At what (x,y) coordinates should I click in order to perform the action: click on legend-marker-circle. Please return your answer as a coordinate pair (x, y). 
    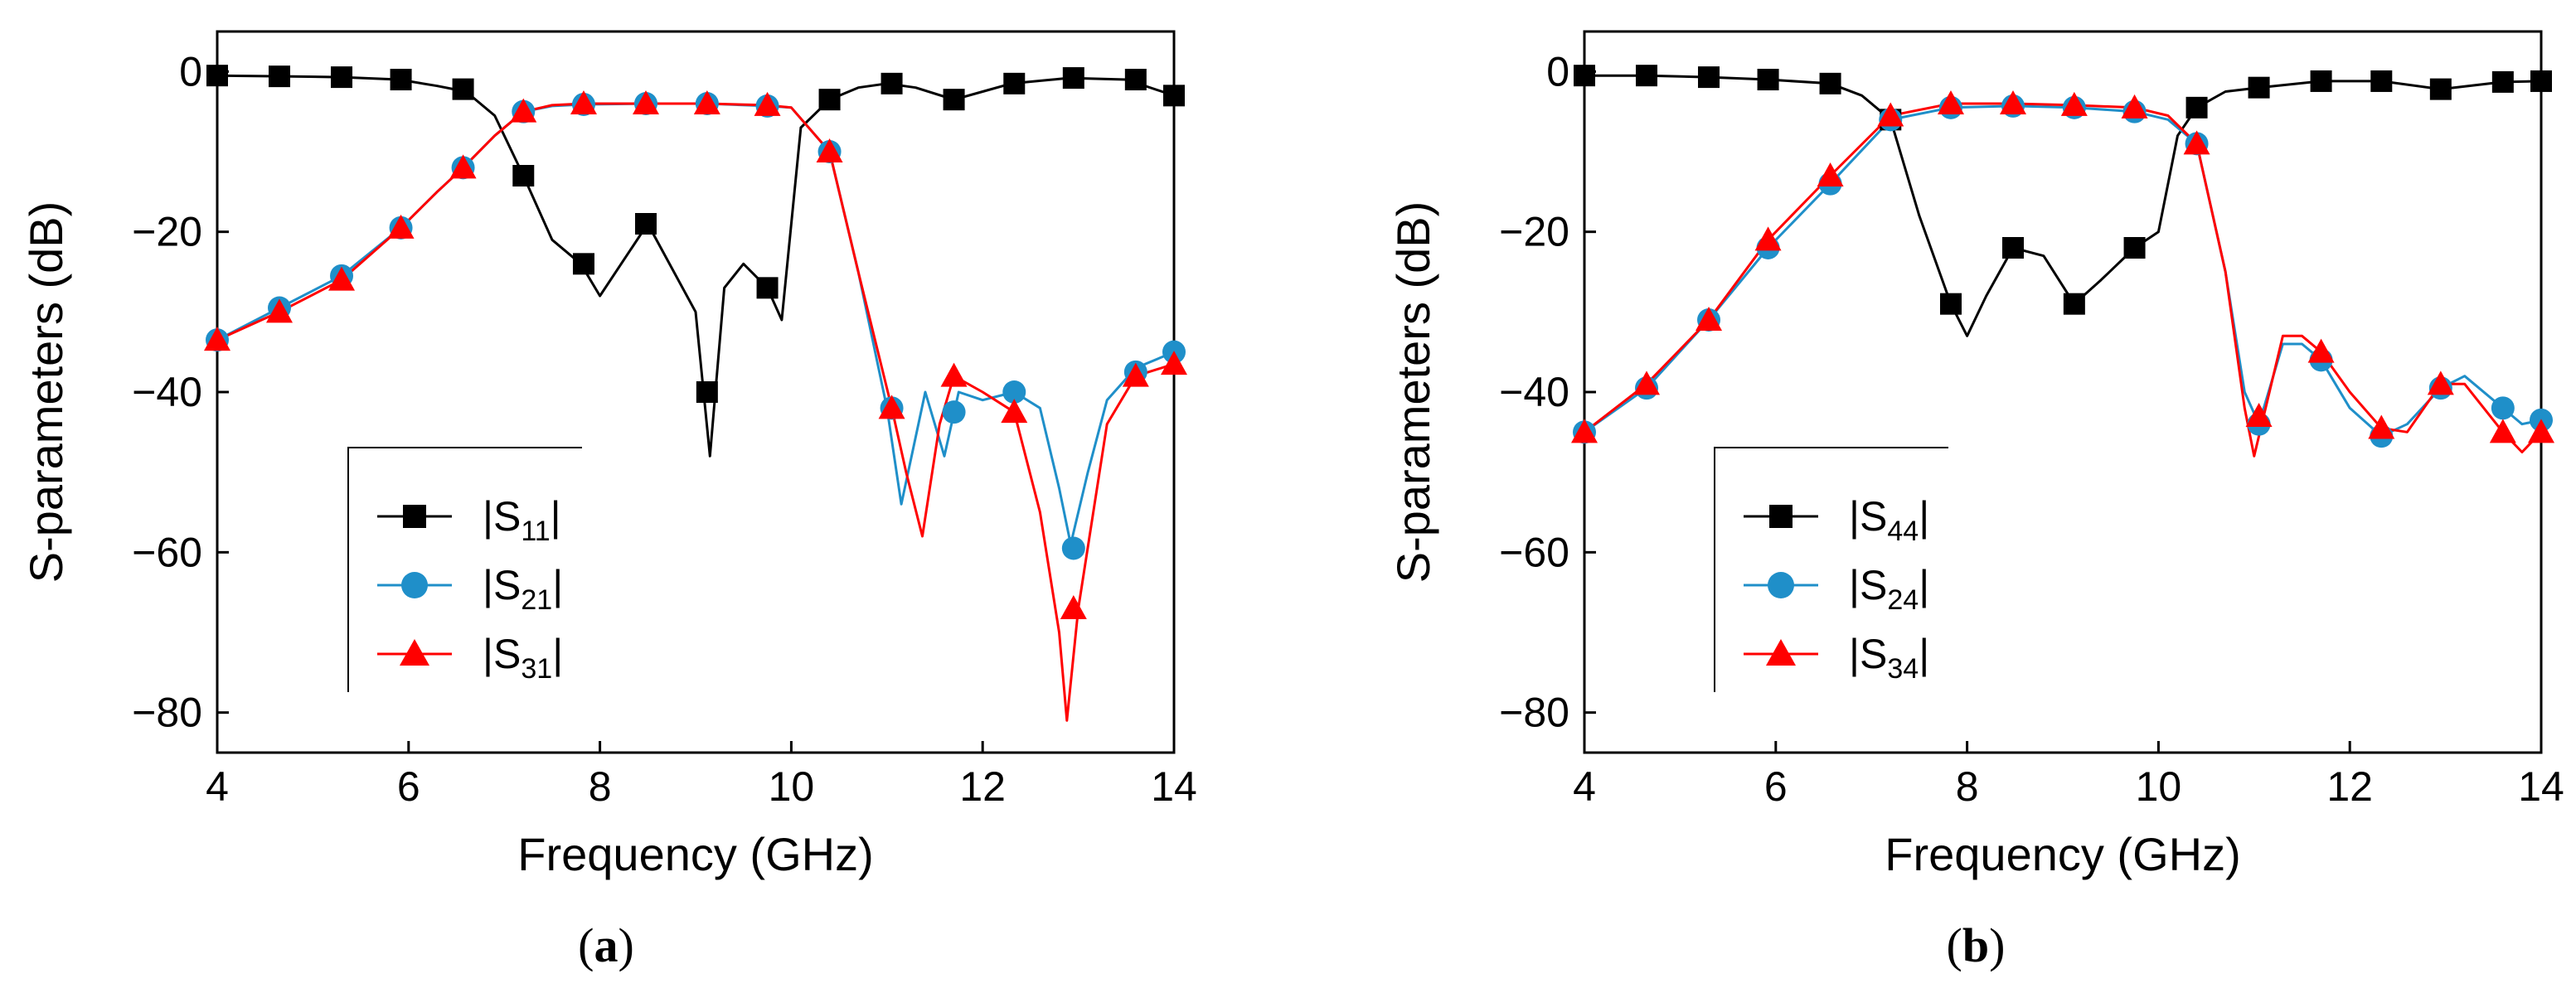
    Looking at the image, I should click on (1781, 585).